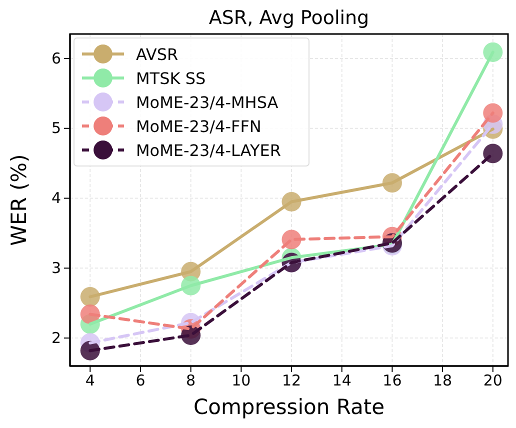 Image resolution: width=516 pixels, height=428 pixels. Describe the element at coordinates (292, 381) in the screenshot. I see `x-tick-label: 12` at that location.